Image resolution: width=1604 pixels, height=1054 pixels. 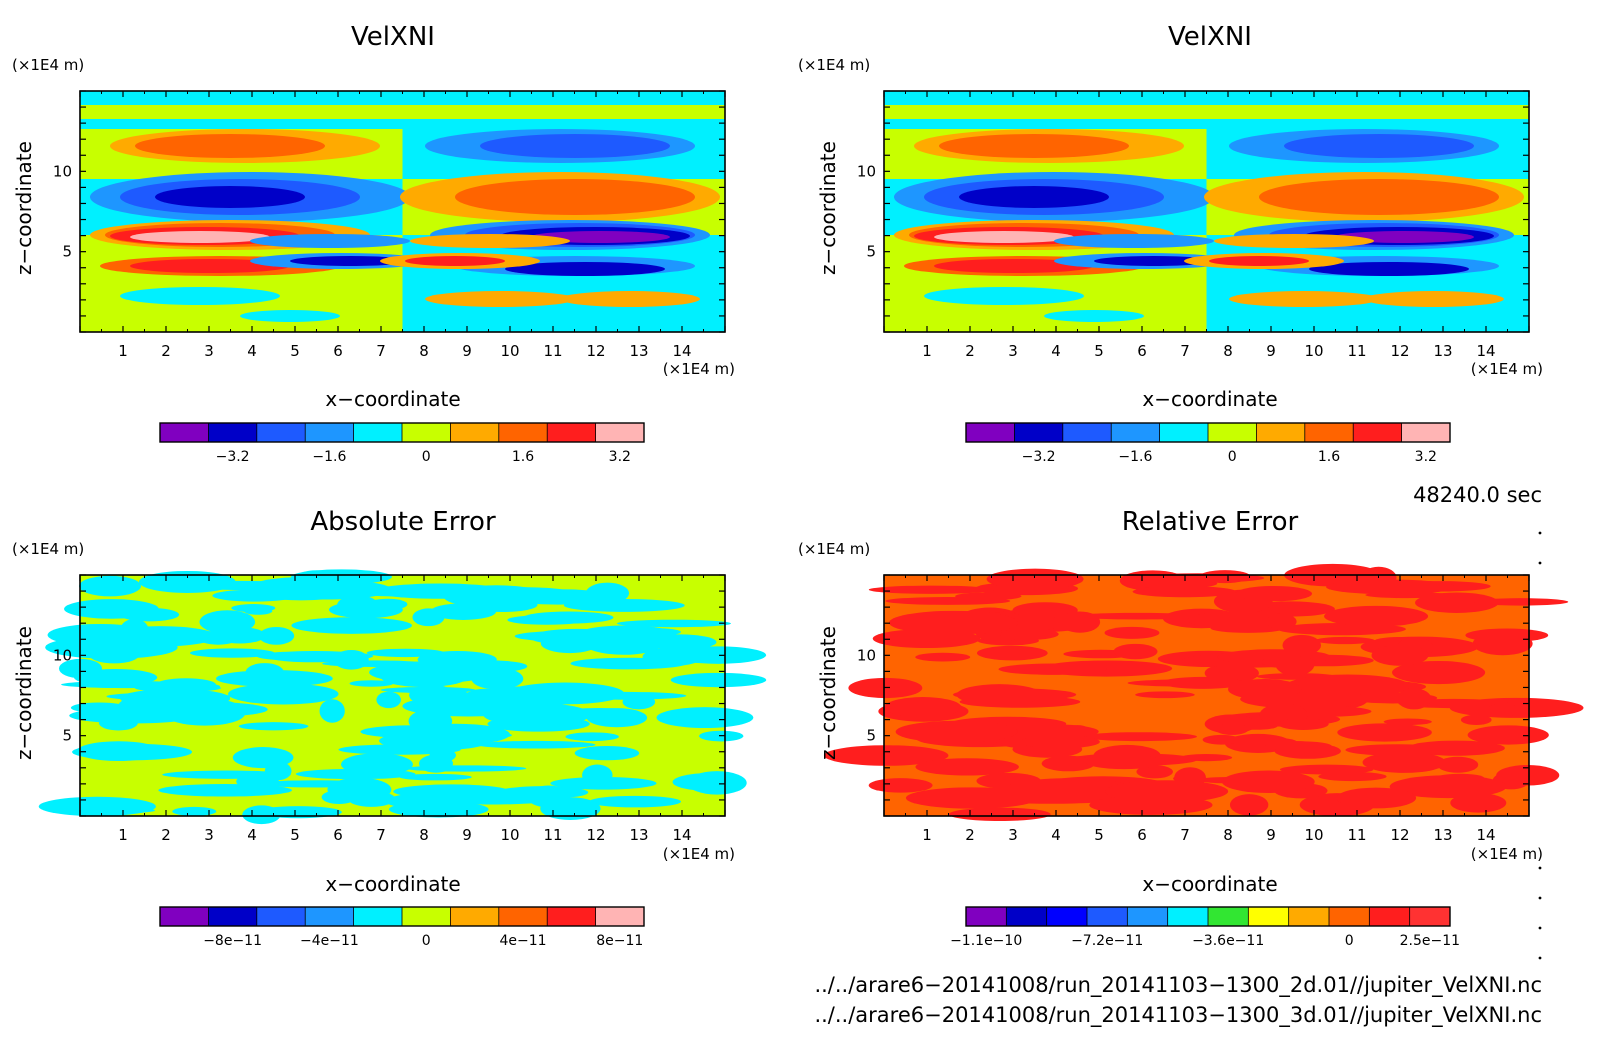 What do you see at coordinates (1399, 835) in the screenshot?
I see `x-tick-label: 12` at bounding box center [1399, 835].